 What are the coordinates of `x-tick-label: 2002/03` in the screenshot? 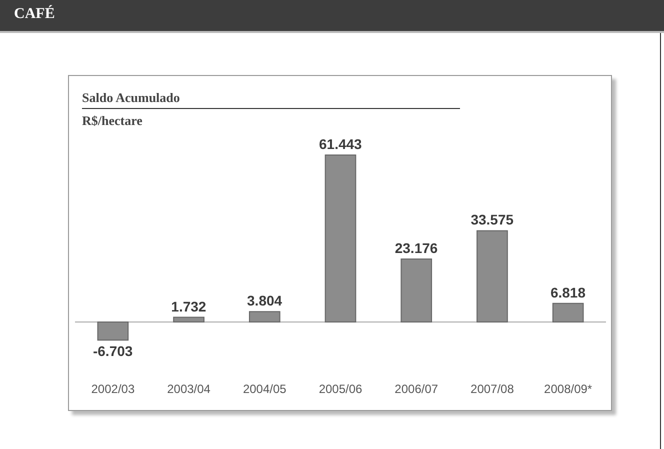 It's located at (113, 389).